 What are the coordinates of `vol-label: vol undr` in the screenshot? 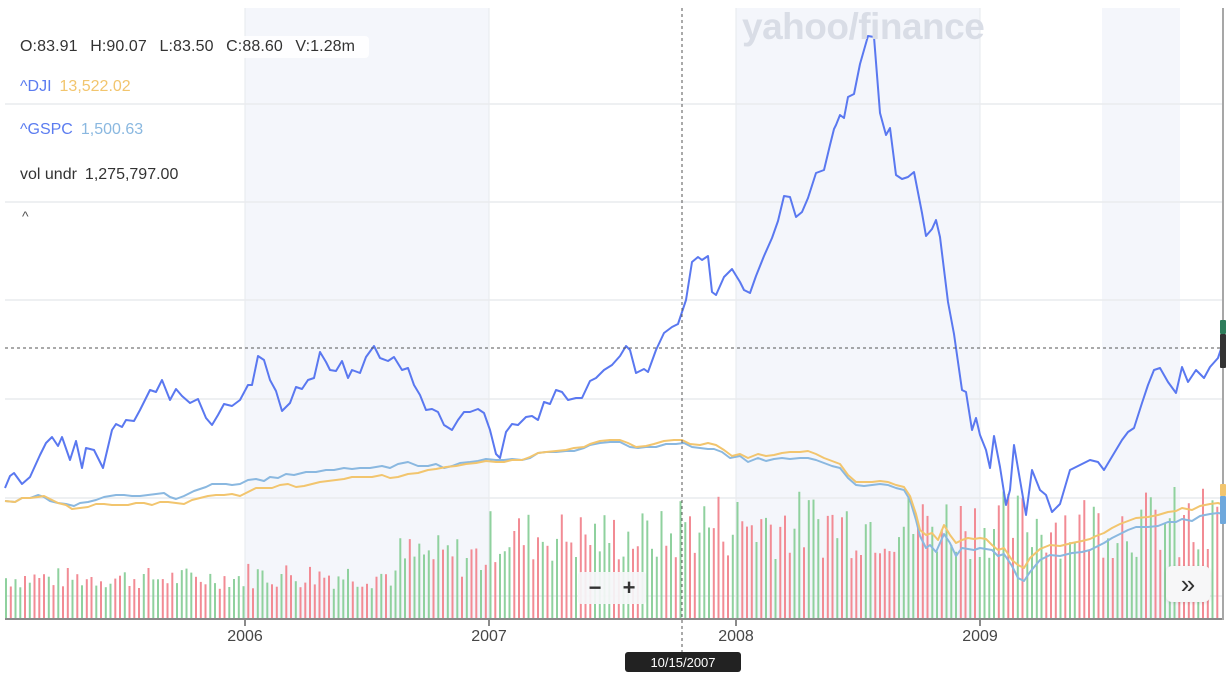 It's located at (48, 174).